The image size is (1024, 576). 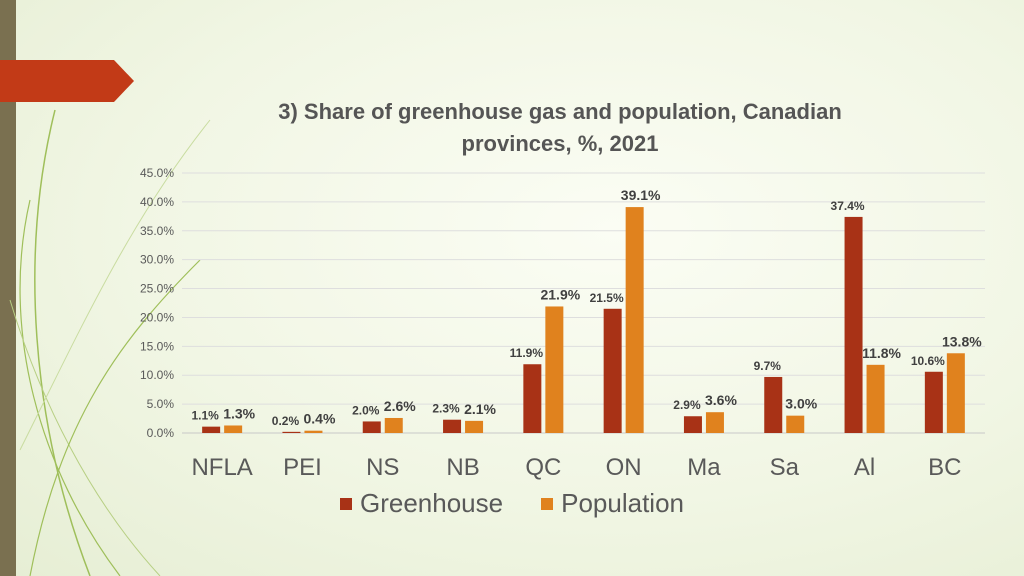 I want to click on bar-greenhouse-nb, so click(x=452, y=426).